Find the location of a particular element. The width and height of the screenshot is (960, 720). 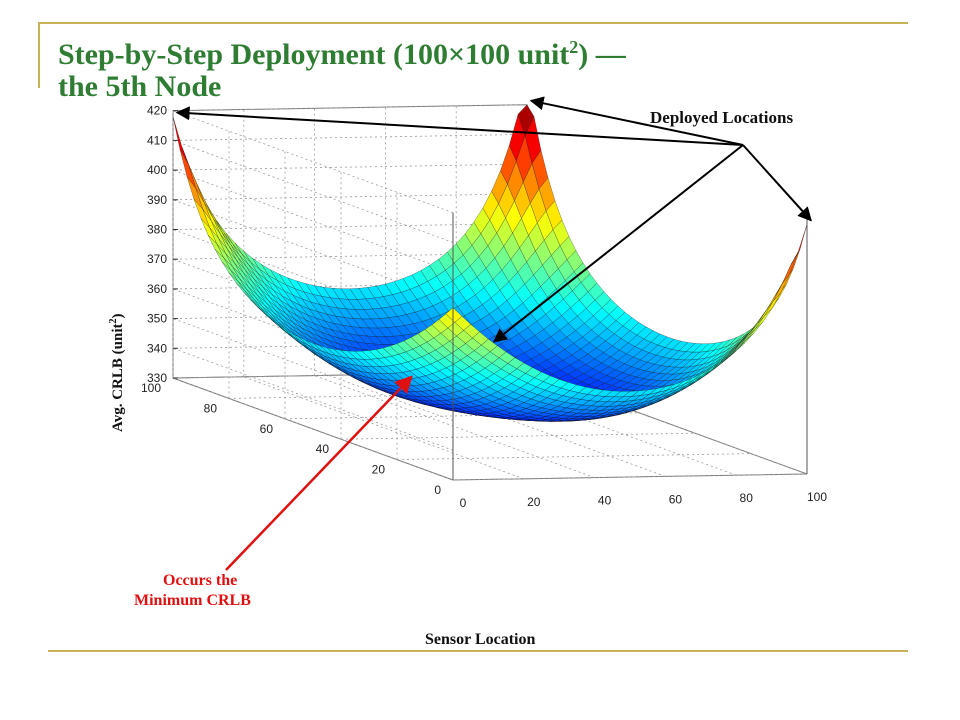

x-axis-ticks: 0 20 40 60 80 100 is located at coordinates (644, 500).